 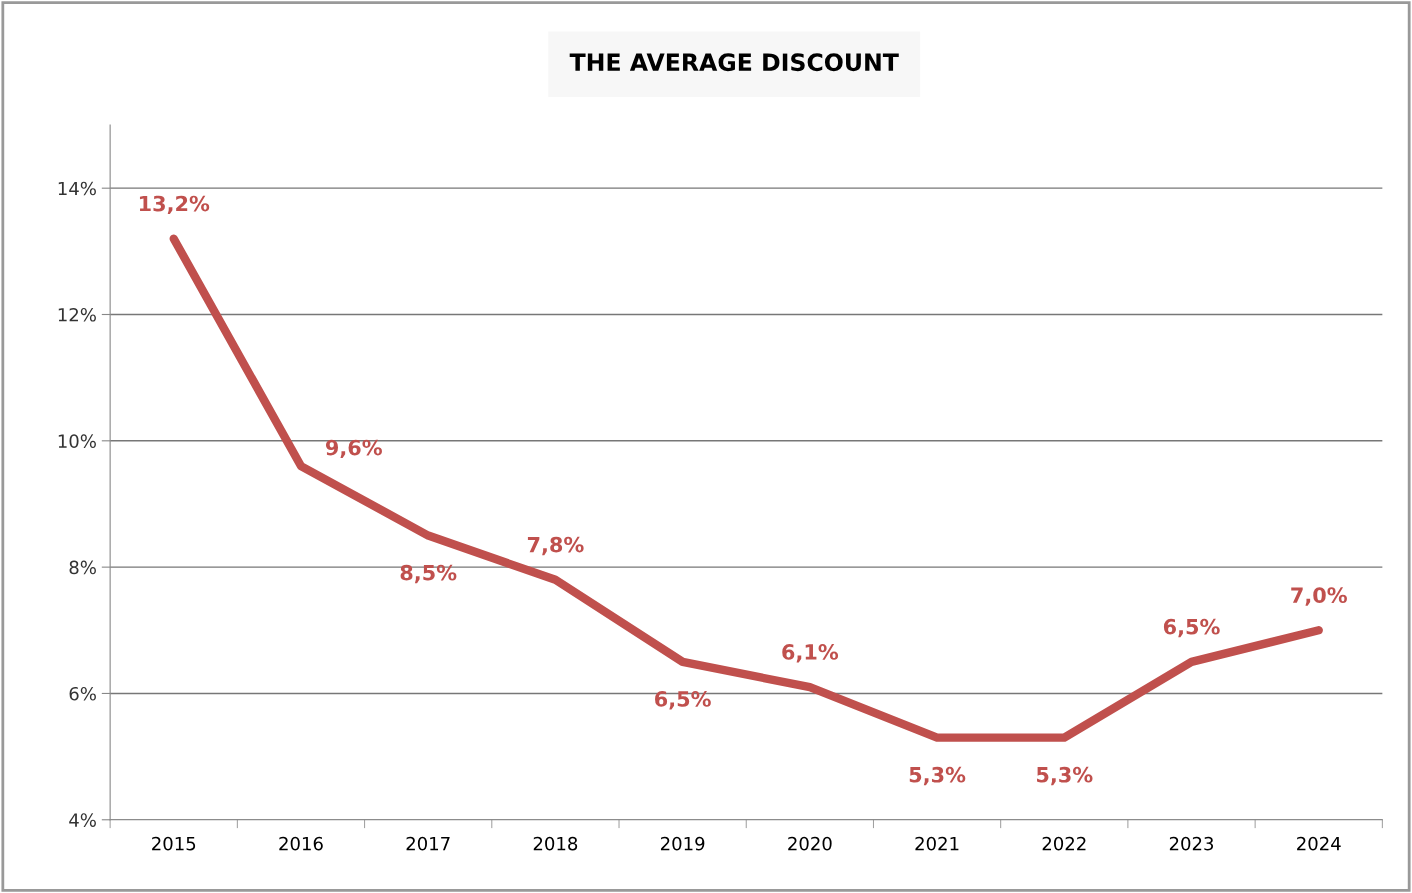 What do you see at coordinates (810, 843) in the screenshot?
I see `x-tick-label: 2020` at bounding box center [810, 843].